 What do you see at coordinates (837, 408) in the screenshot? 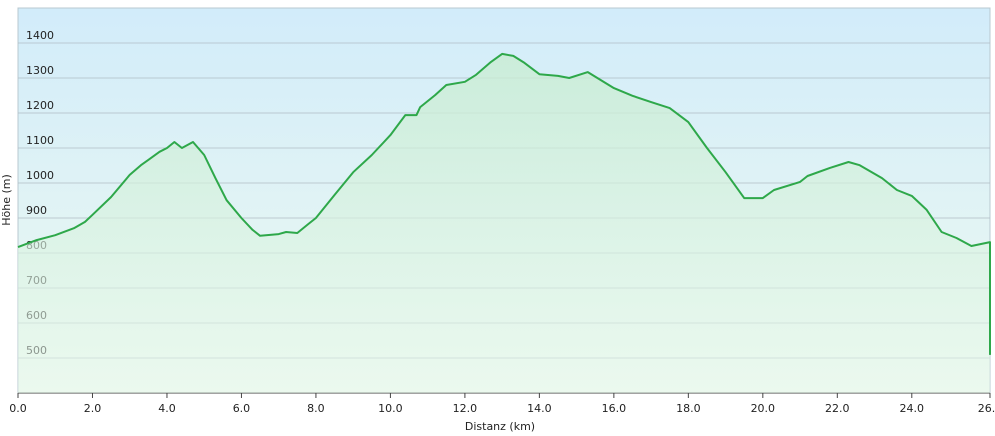
I see `x-tick-label: 22.0` at bounding box center [837, 408].